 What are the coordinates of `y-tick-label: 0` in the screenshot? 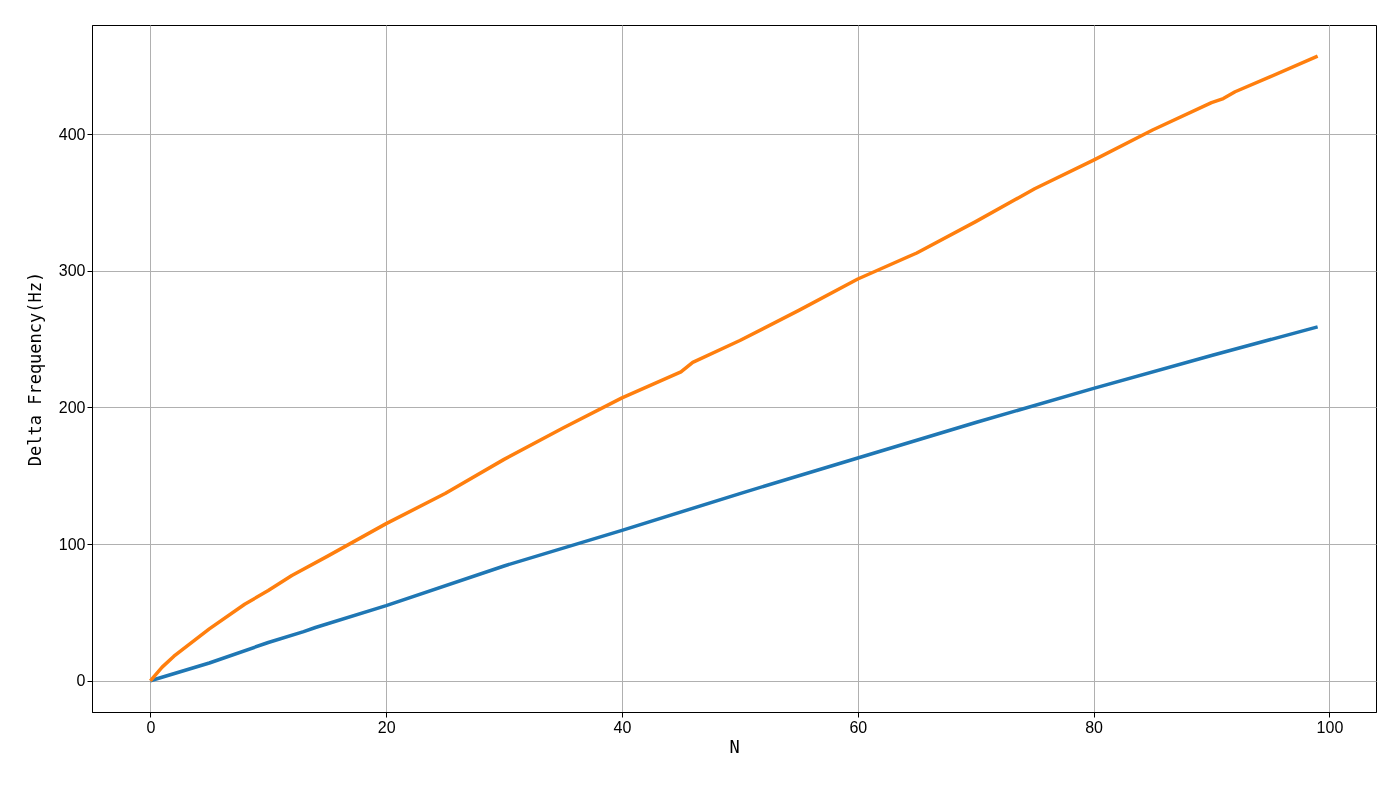 It's located at (81, 681).